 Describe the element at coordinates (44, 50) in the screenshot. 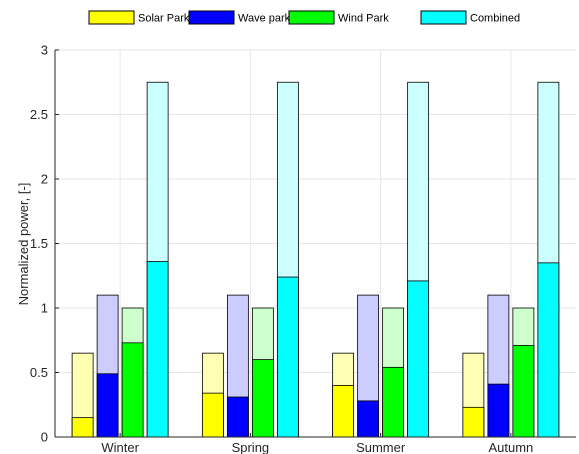

I see `y-tick-label: 3` at that location.